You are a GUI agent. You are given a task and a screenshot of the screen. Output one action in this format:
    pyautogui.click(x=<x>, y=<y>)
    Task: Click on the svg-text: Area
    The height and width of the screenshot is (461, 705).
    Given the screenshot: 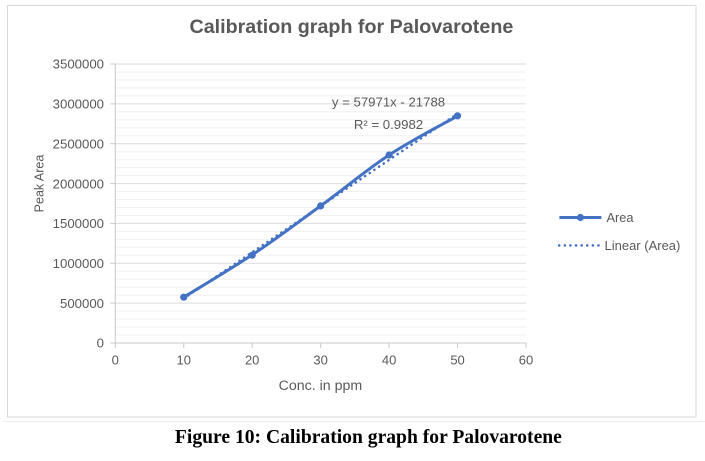 What is the action you would take?
    pyautogui.click(x=621, y=217)
    